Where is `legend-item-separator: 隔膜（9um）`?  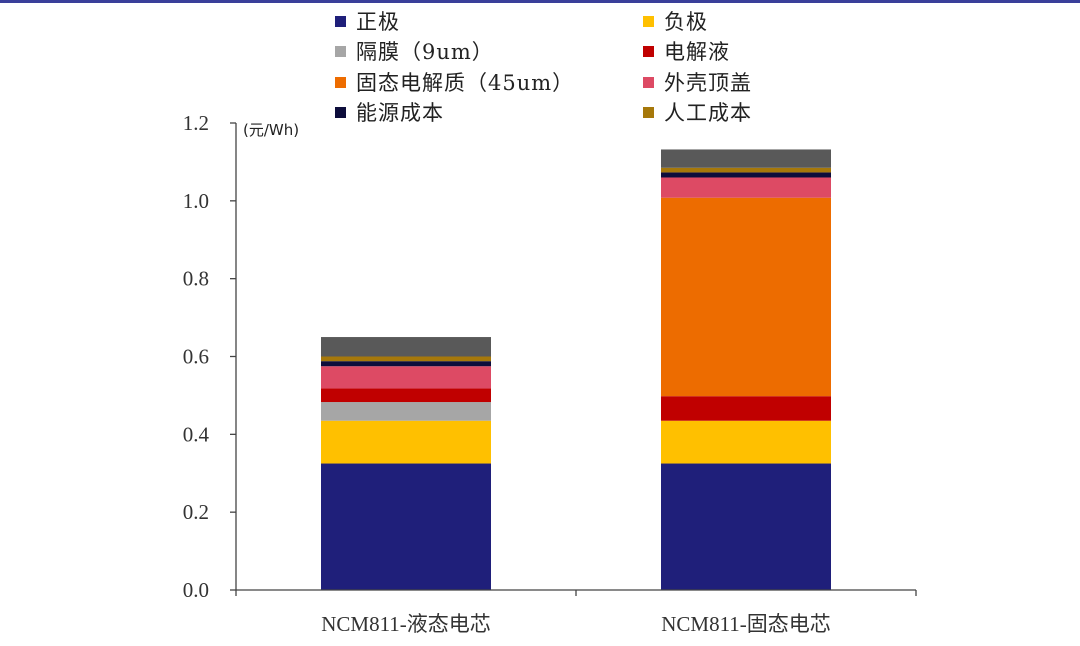 legend-item-separator: 隔膜（9um） is located at coordinates (414, 51).